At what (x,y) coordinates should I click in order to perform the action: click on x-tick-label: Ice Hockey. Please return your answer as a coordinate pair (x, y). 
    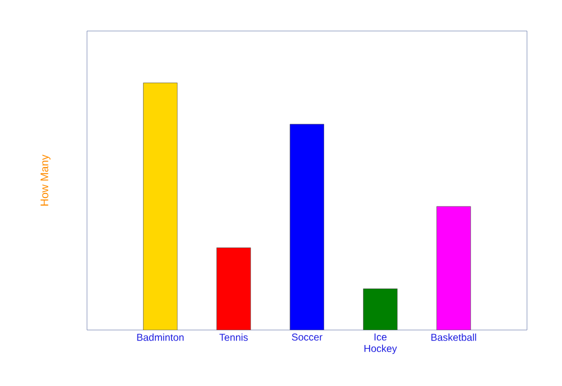
    Looking at the image, I should click on (380, 344).